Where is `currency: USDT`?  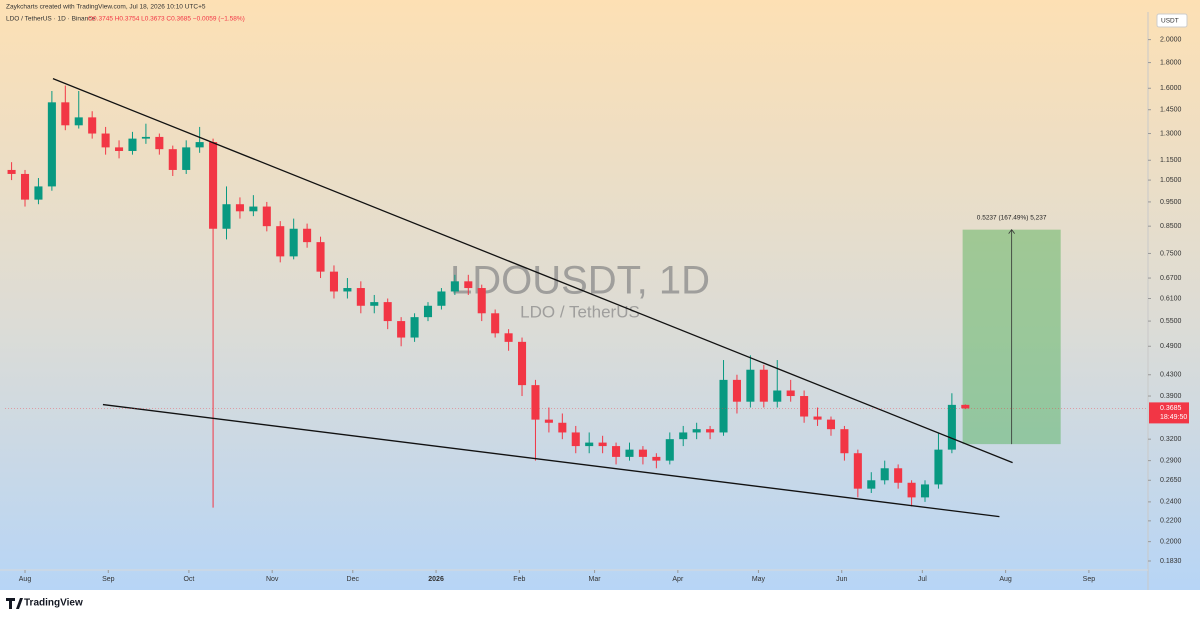
currency: USDT is located at coordinates (1170, 21).